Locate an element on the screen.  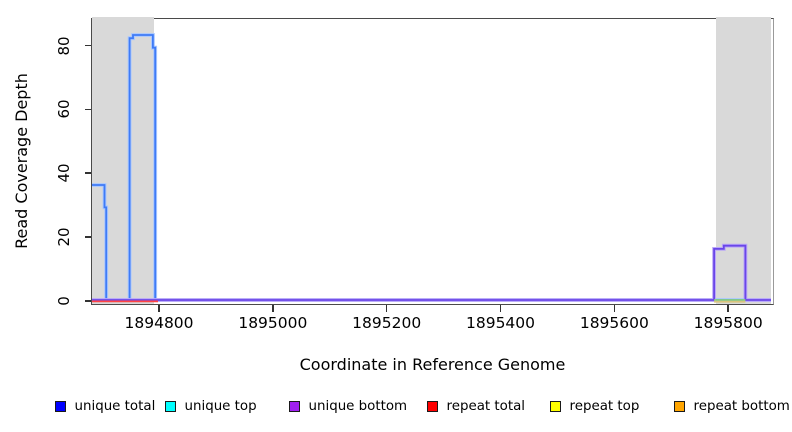
y-tick-label: 60 is located at coordinates (64, 109).